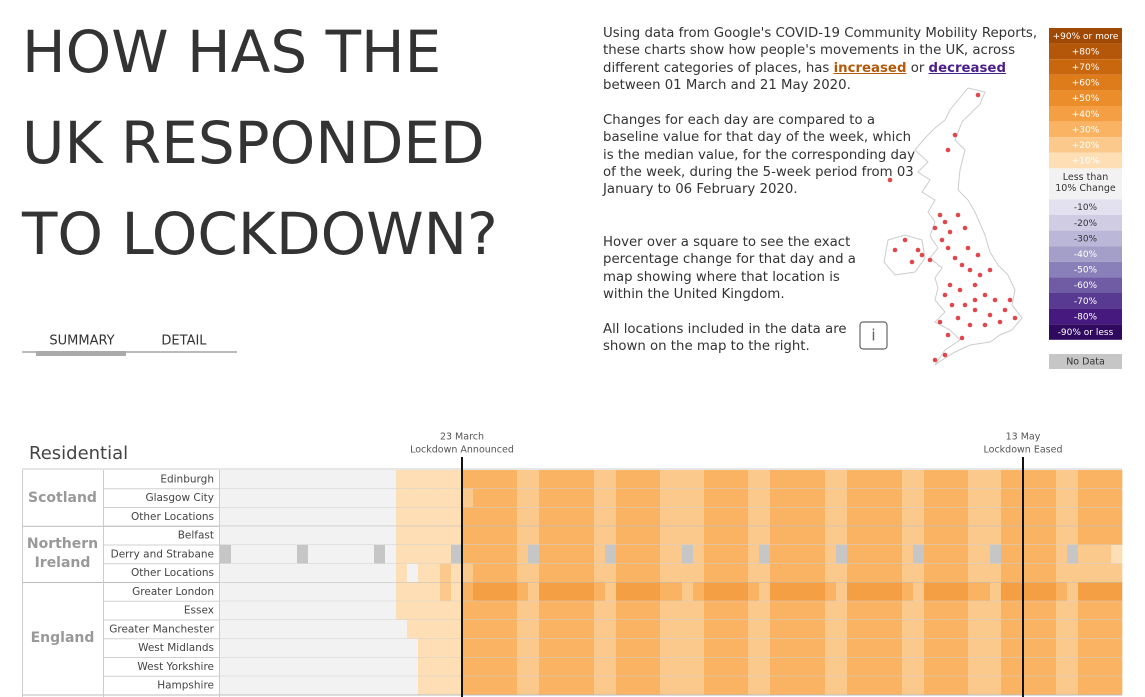 The height and width of the screenshot is (697, 1145). I want to click on tab: SUMMARY, so click(81, 341).